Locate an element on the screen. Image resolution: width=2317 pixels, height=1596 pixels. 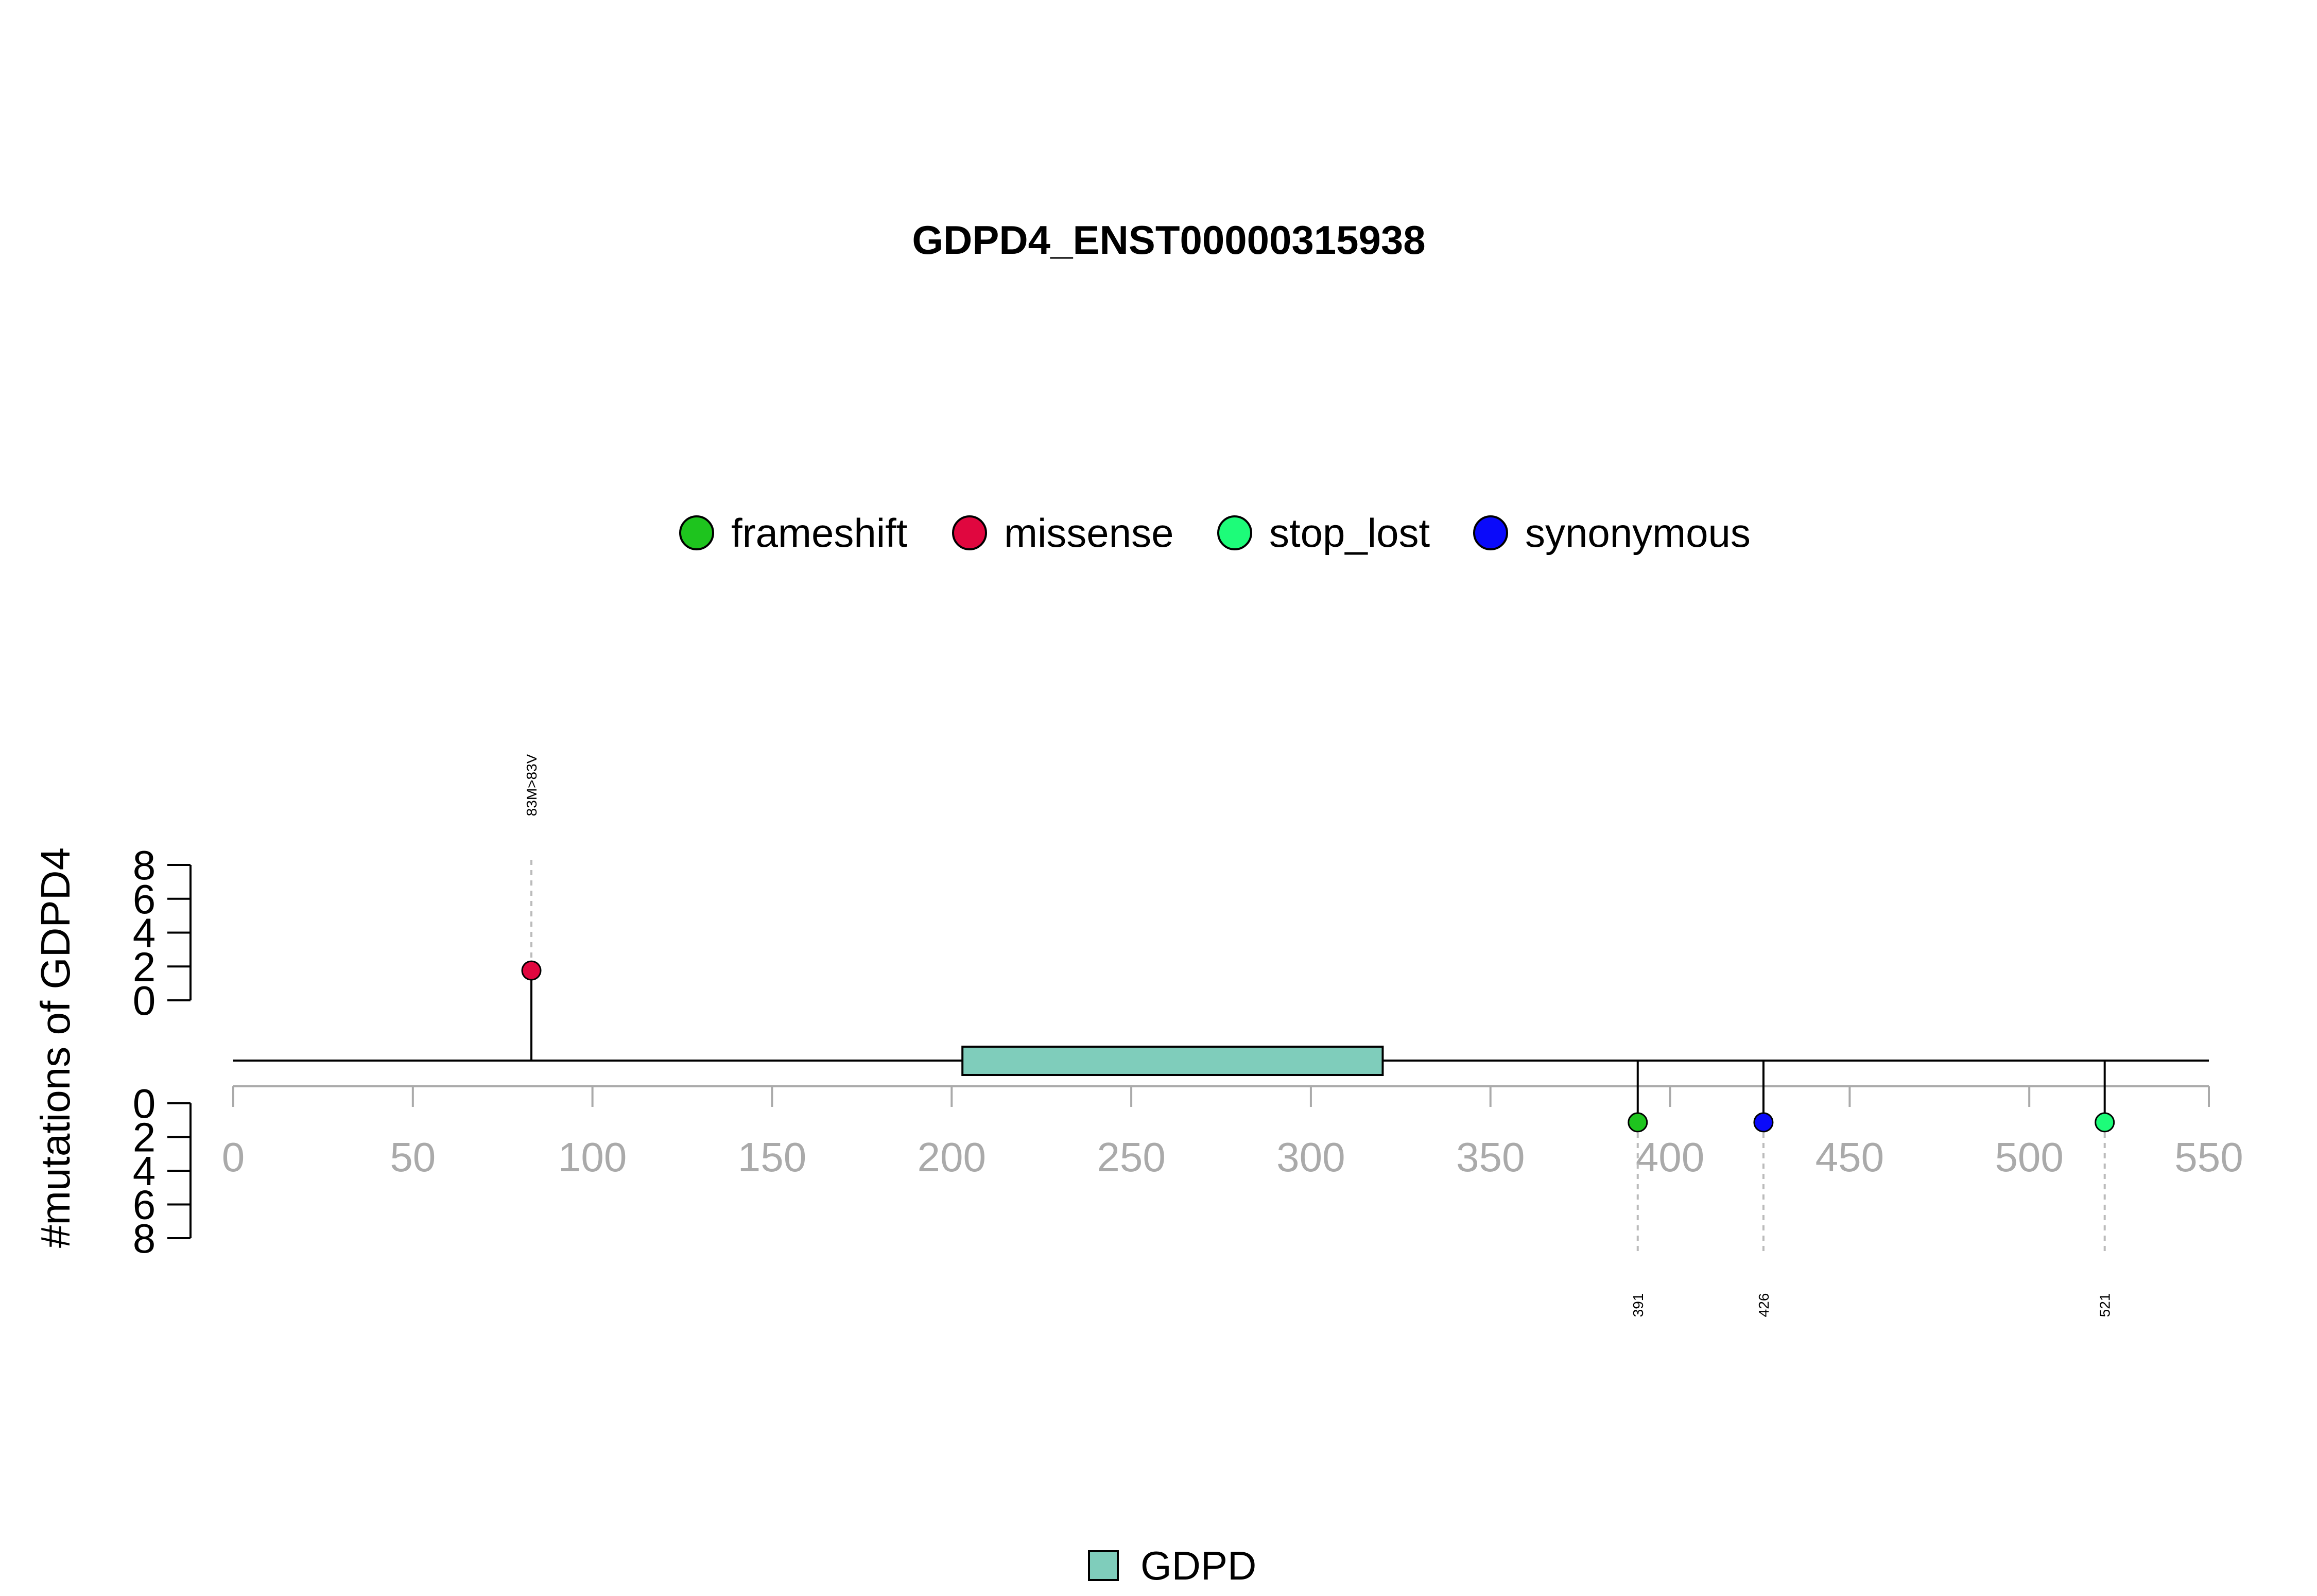
domain-GDPD is located at coordinates (1172, 1061).